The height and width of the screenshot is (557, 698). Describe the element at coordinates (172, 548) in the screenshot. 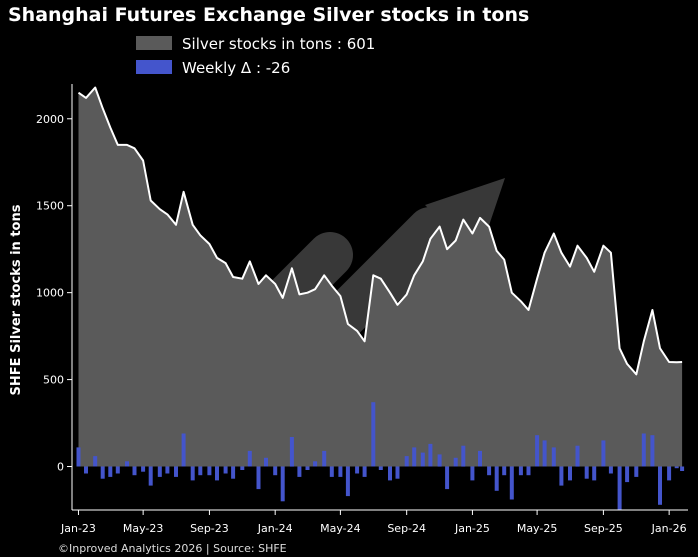

I see `footer-source: ©Inproved Analytics 2026 | Source: SHFE` at that location.